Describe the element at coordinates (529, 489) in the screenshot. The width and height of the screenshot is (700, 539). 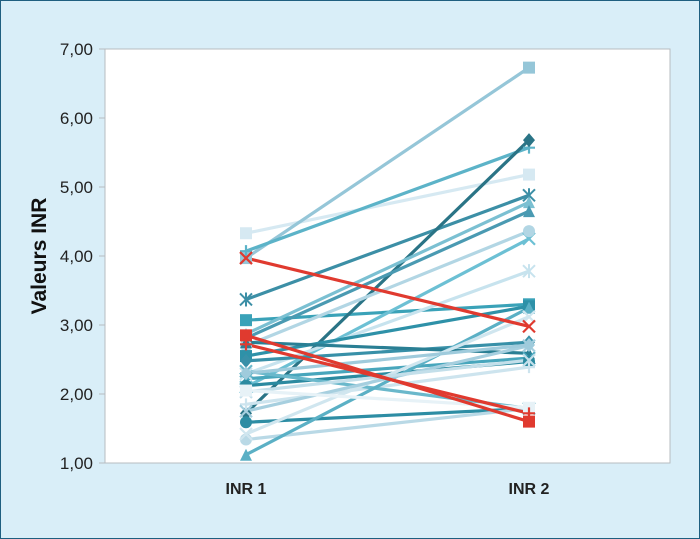
I see `x-category-label: INR 2` at that location.